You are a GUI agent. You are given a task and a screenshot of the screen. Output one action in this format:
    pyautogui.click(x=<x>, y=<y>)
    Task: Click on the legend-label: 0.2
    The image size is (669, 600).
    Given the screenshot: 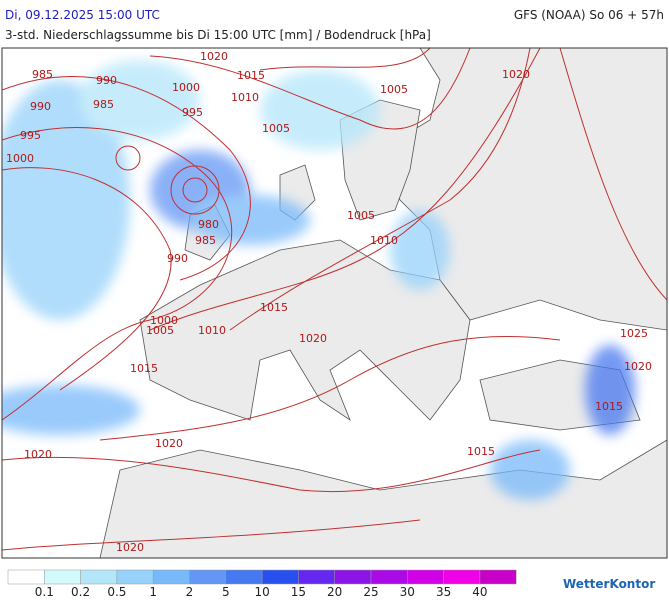 What is the action you would take?
    pyautogui.click(x=80, y=592)
    